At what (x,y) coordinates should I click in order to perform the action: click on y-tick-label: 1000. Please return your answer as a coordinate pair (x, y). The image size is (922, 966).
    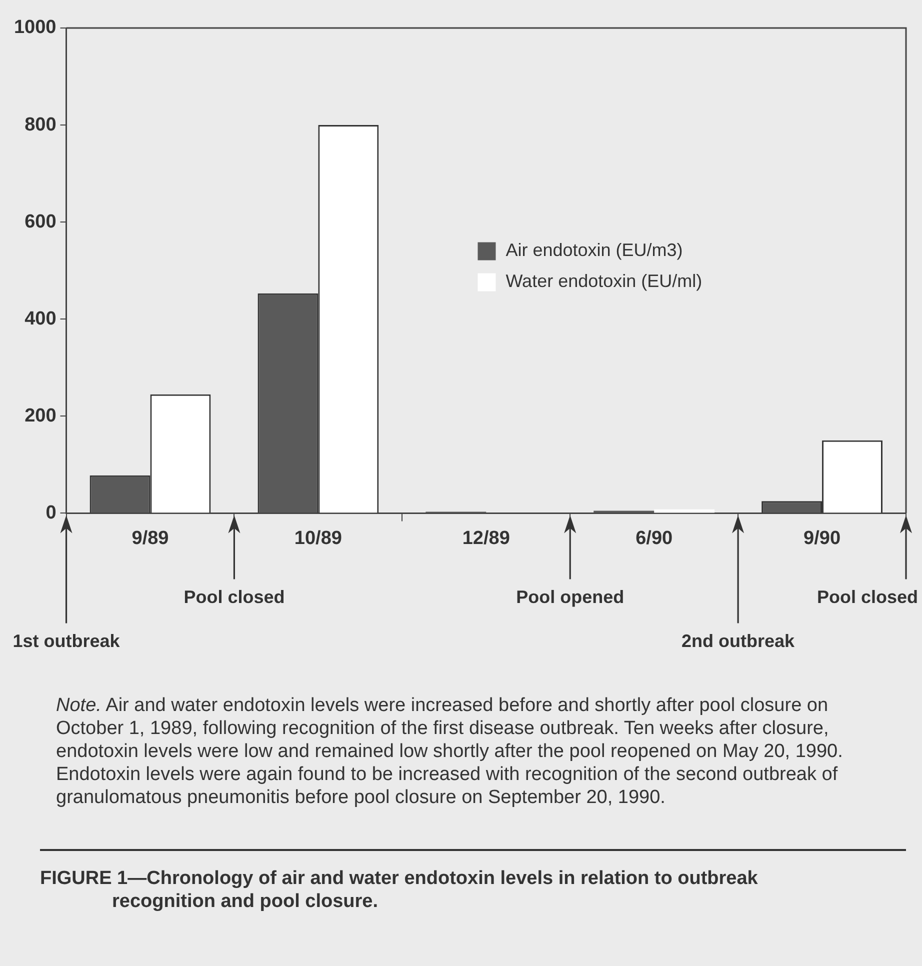
    Looking at the image, I should click on (35, 27).